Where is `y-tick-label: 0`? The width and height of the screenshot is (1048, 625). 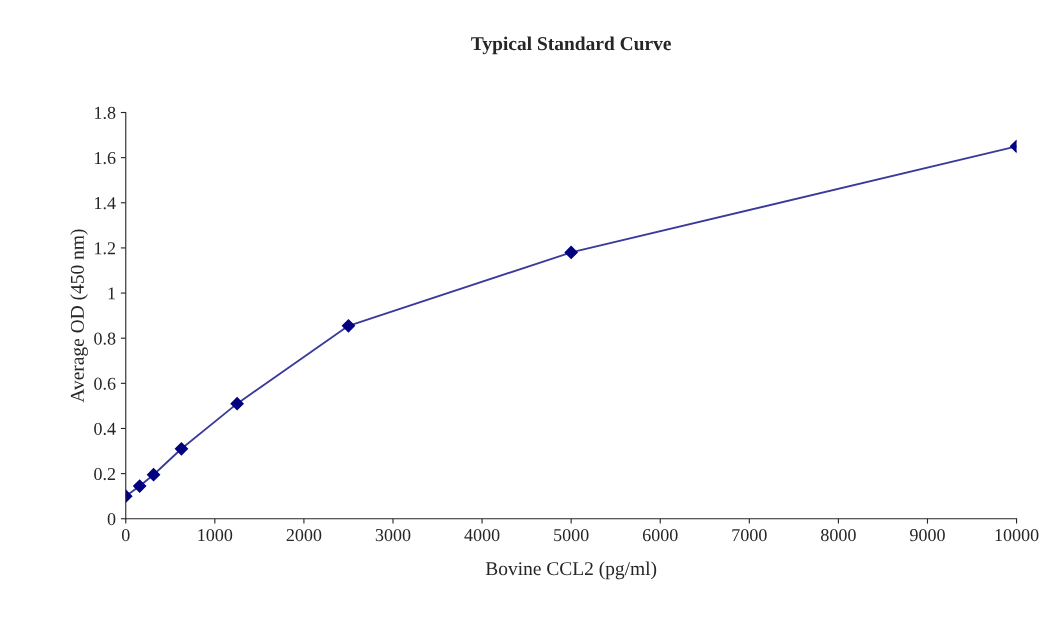
y-tick-label: 0 is located at coordinates (111, 519).